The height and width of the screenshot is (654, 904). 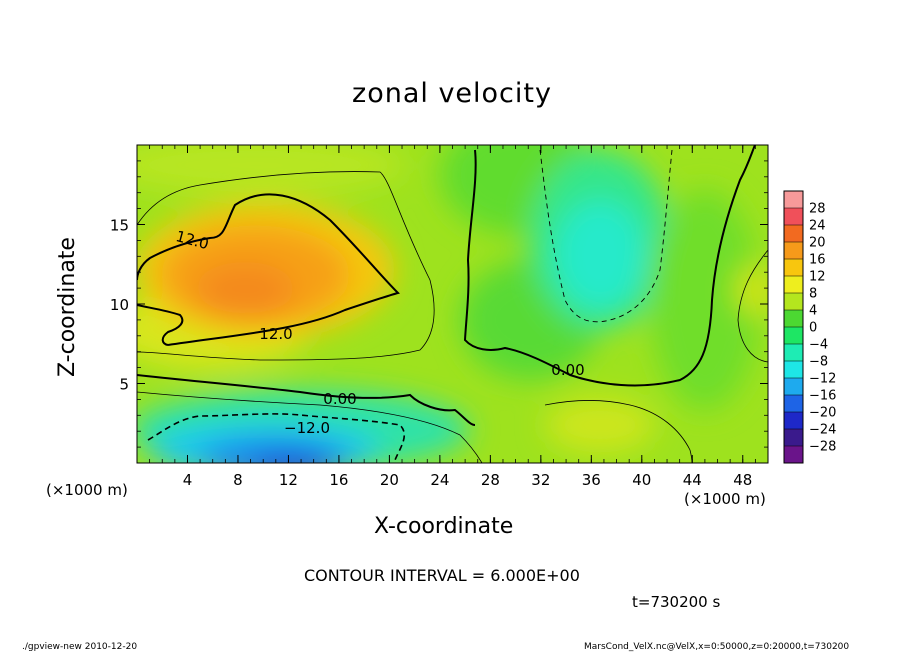 I want to click on contour-label: −12.0, so click(x=307, y=428).